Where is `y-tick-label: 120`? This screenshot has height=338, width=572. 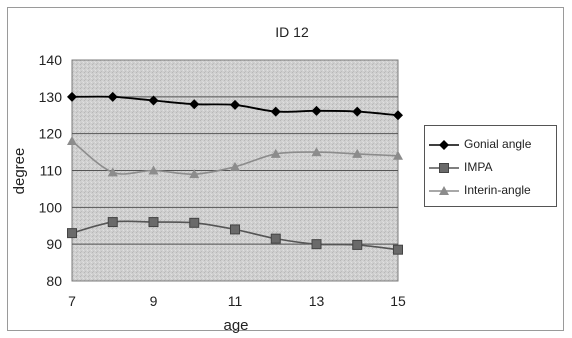
y-tick-label: 120 is located at coordinates (51, 134).